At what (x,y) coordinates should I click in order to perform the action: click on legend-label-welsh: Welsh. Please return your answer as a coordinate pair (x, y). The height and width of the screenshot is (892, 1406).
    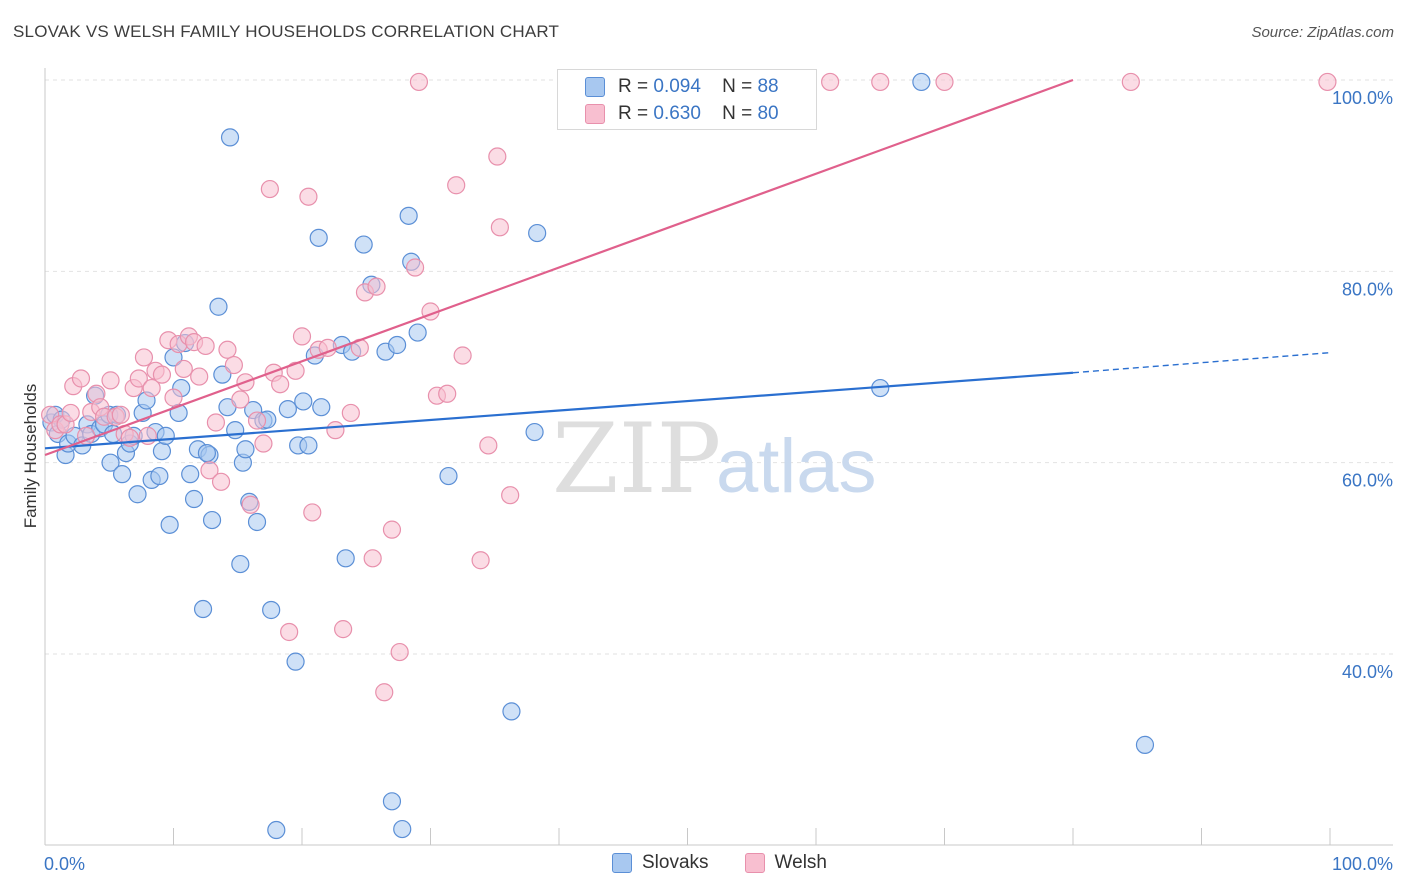
    Looking at the image, I should click on (800, 862).